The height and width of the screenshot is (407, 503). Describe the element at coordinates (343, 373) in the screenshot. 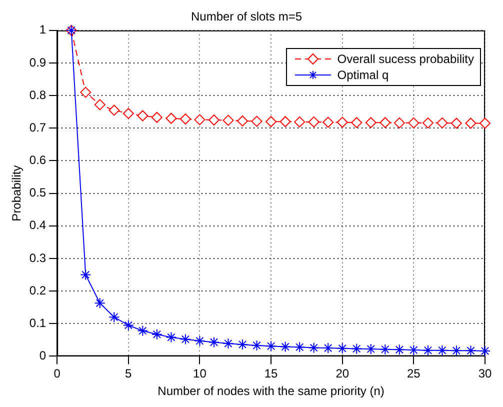

I see `x-tick-label: 20` at that location.